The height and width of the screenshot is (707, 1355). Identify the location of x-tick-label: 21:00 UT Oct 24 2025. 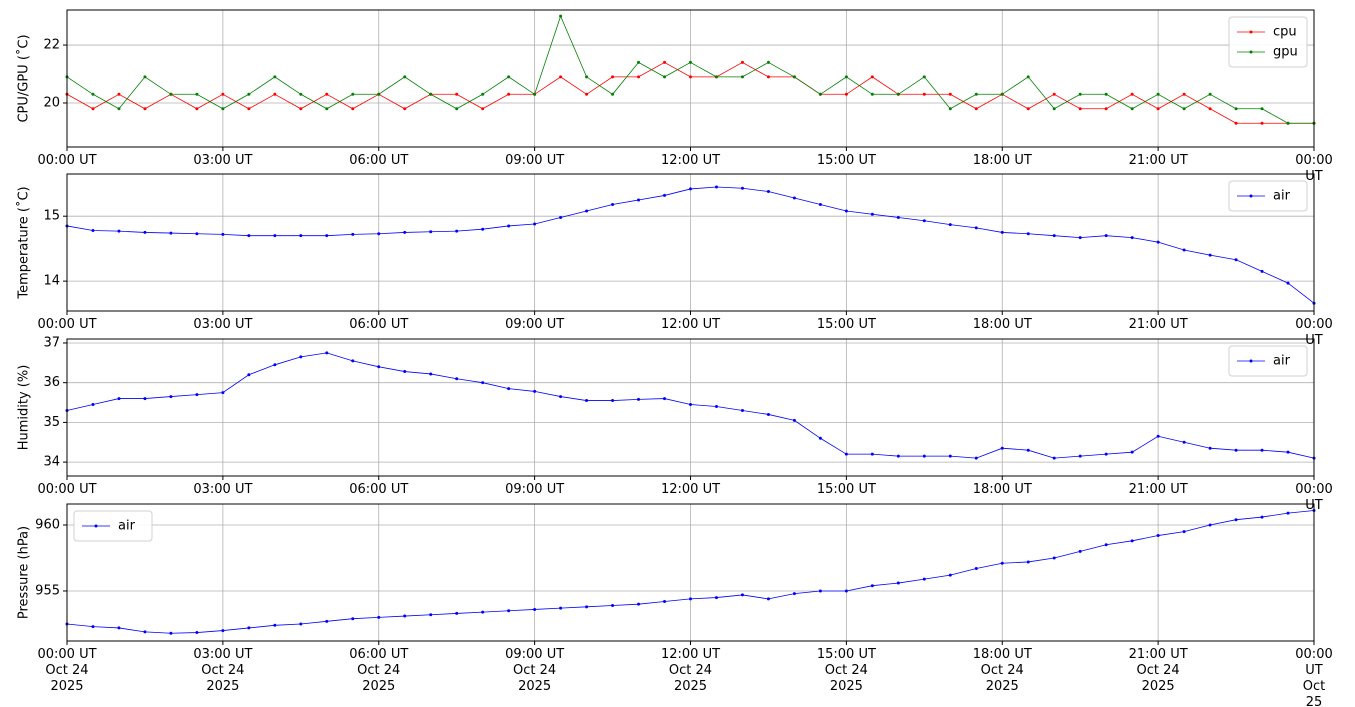
(1158, 670).